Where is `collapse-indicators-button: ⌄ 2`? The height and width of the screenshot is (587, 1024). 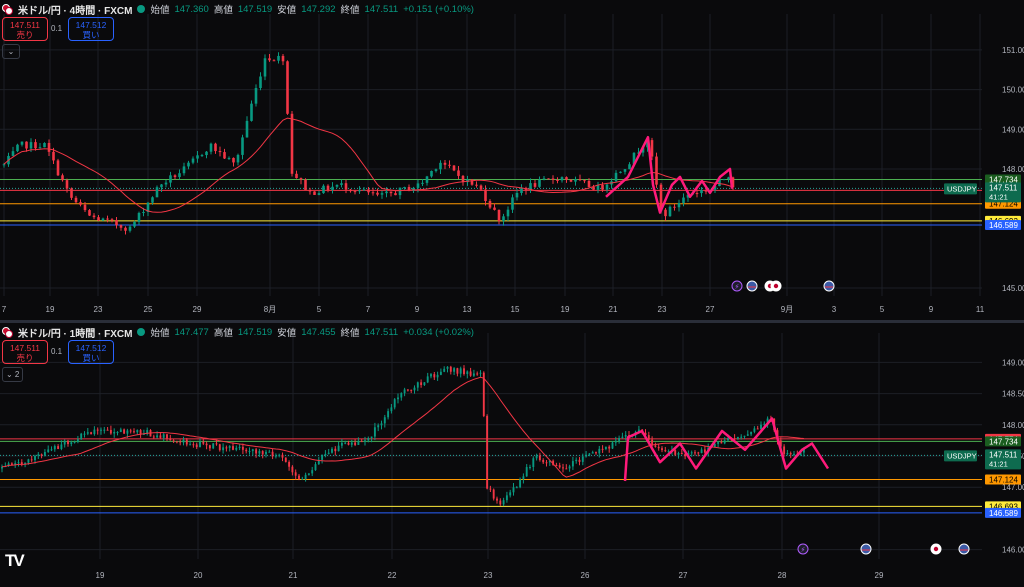 collapse-indicators-button: ⌄ 2 is located at coordinates (13, 374).